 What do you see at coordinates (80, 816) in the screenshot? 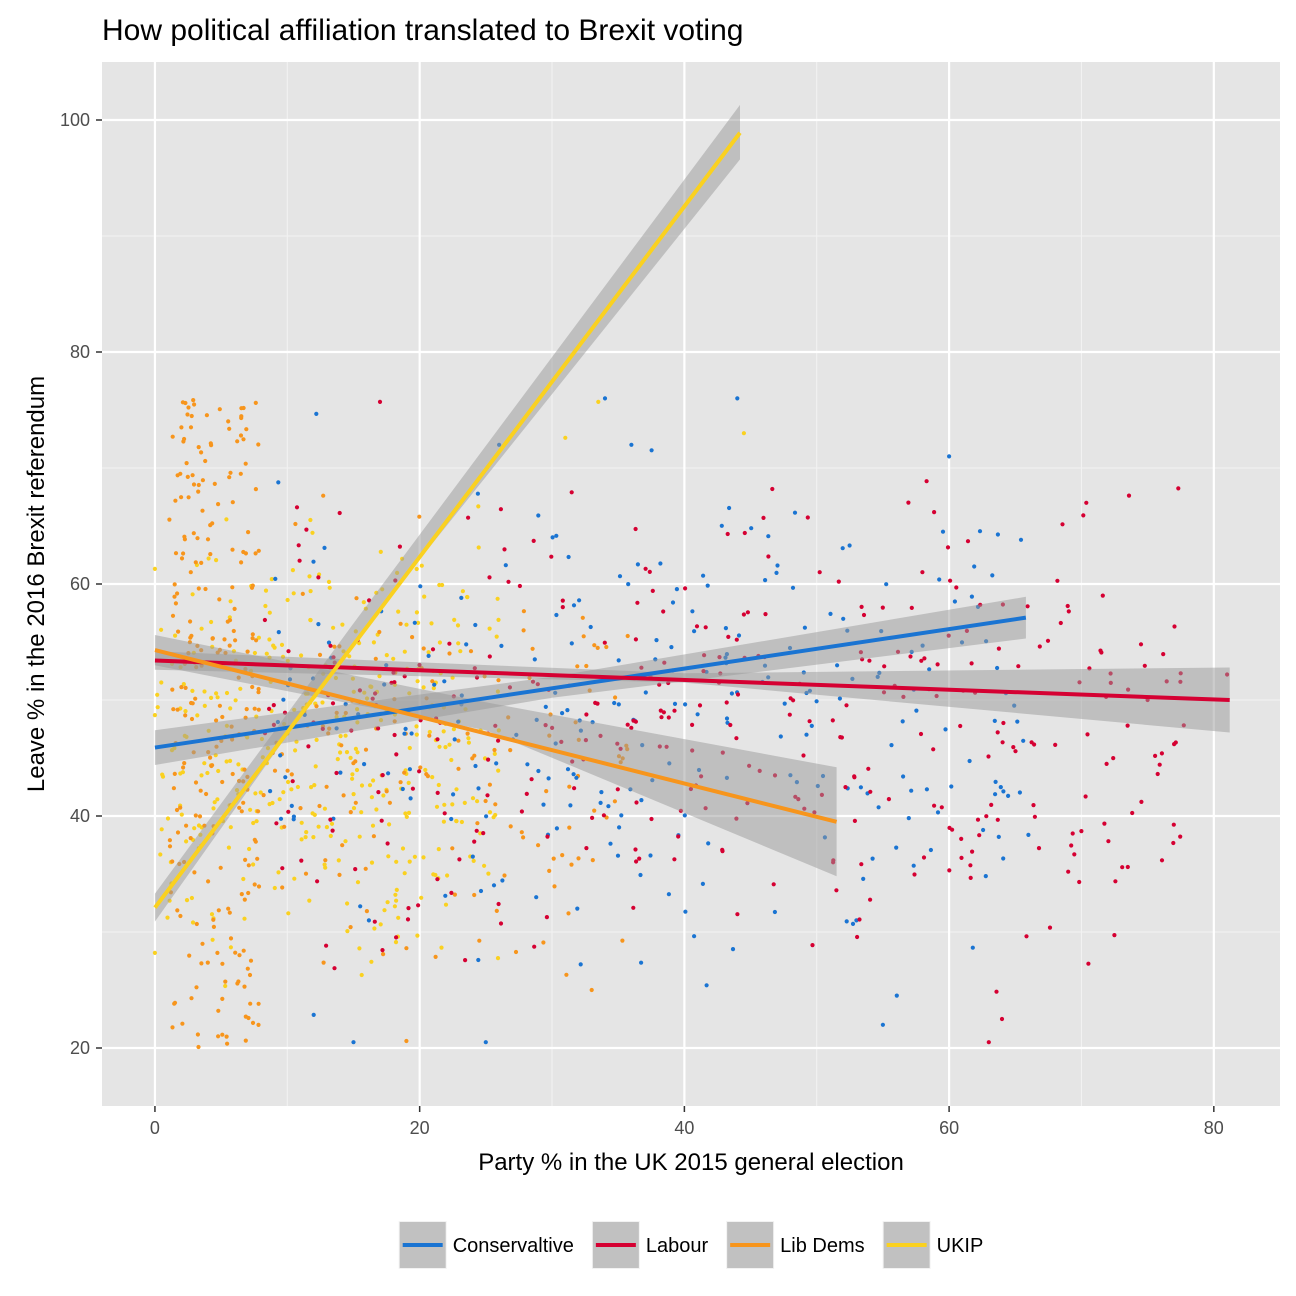
I see `y-tick-label: 40` at bounding box center [80, 816].